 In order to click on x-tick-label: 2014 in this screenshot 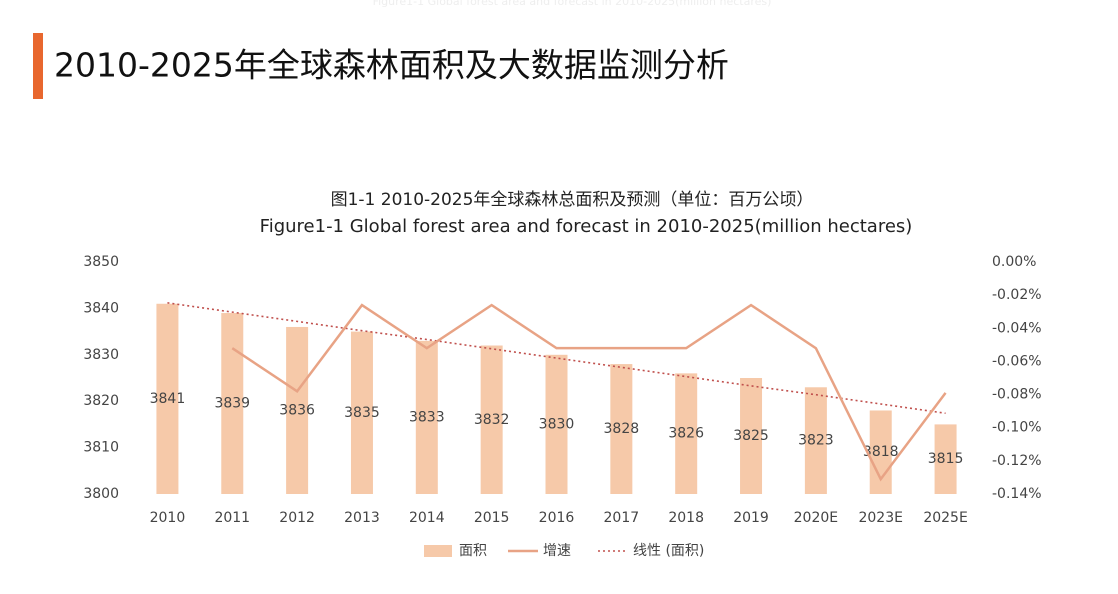, I will do `click(427, 518)`.